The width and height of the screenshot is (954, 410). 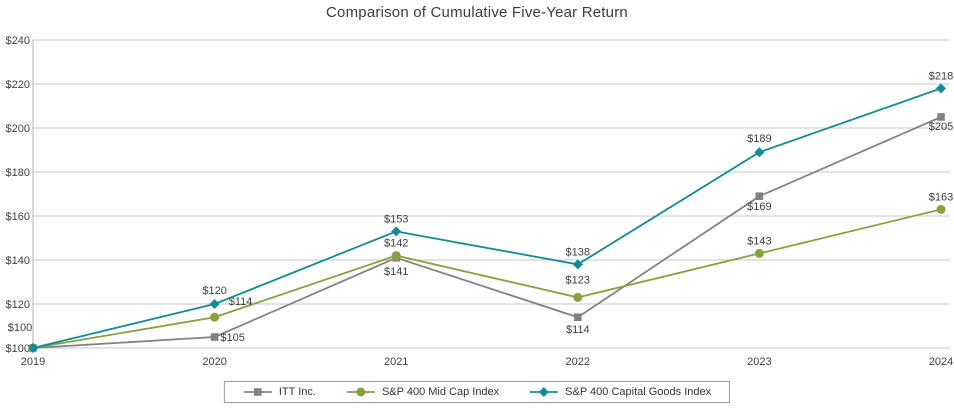 What do you see at coordinates (18, 305) in the screenshot?
I see `y-tick-label: $120` at bounding box center [18, 305].